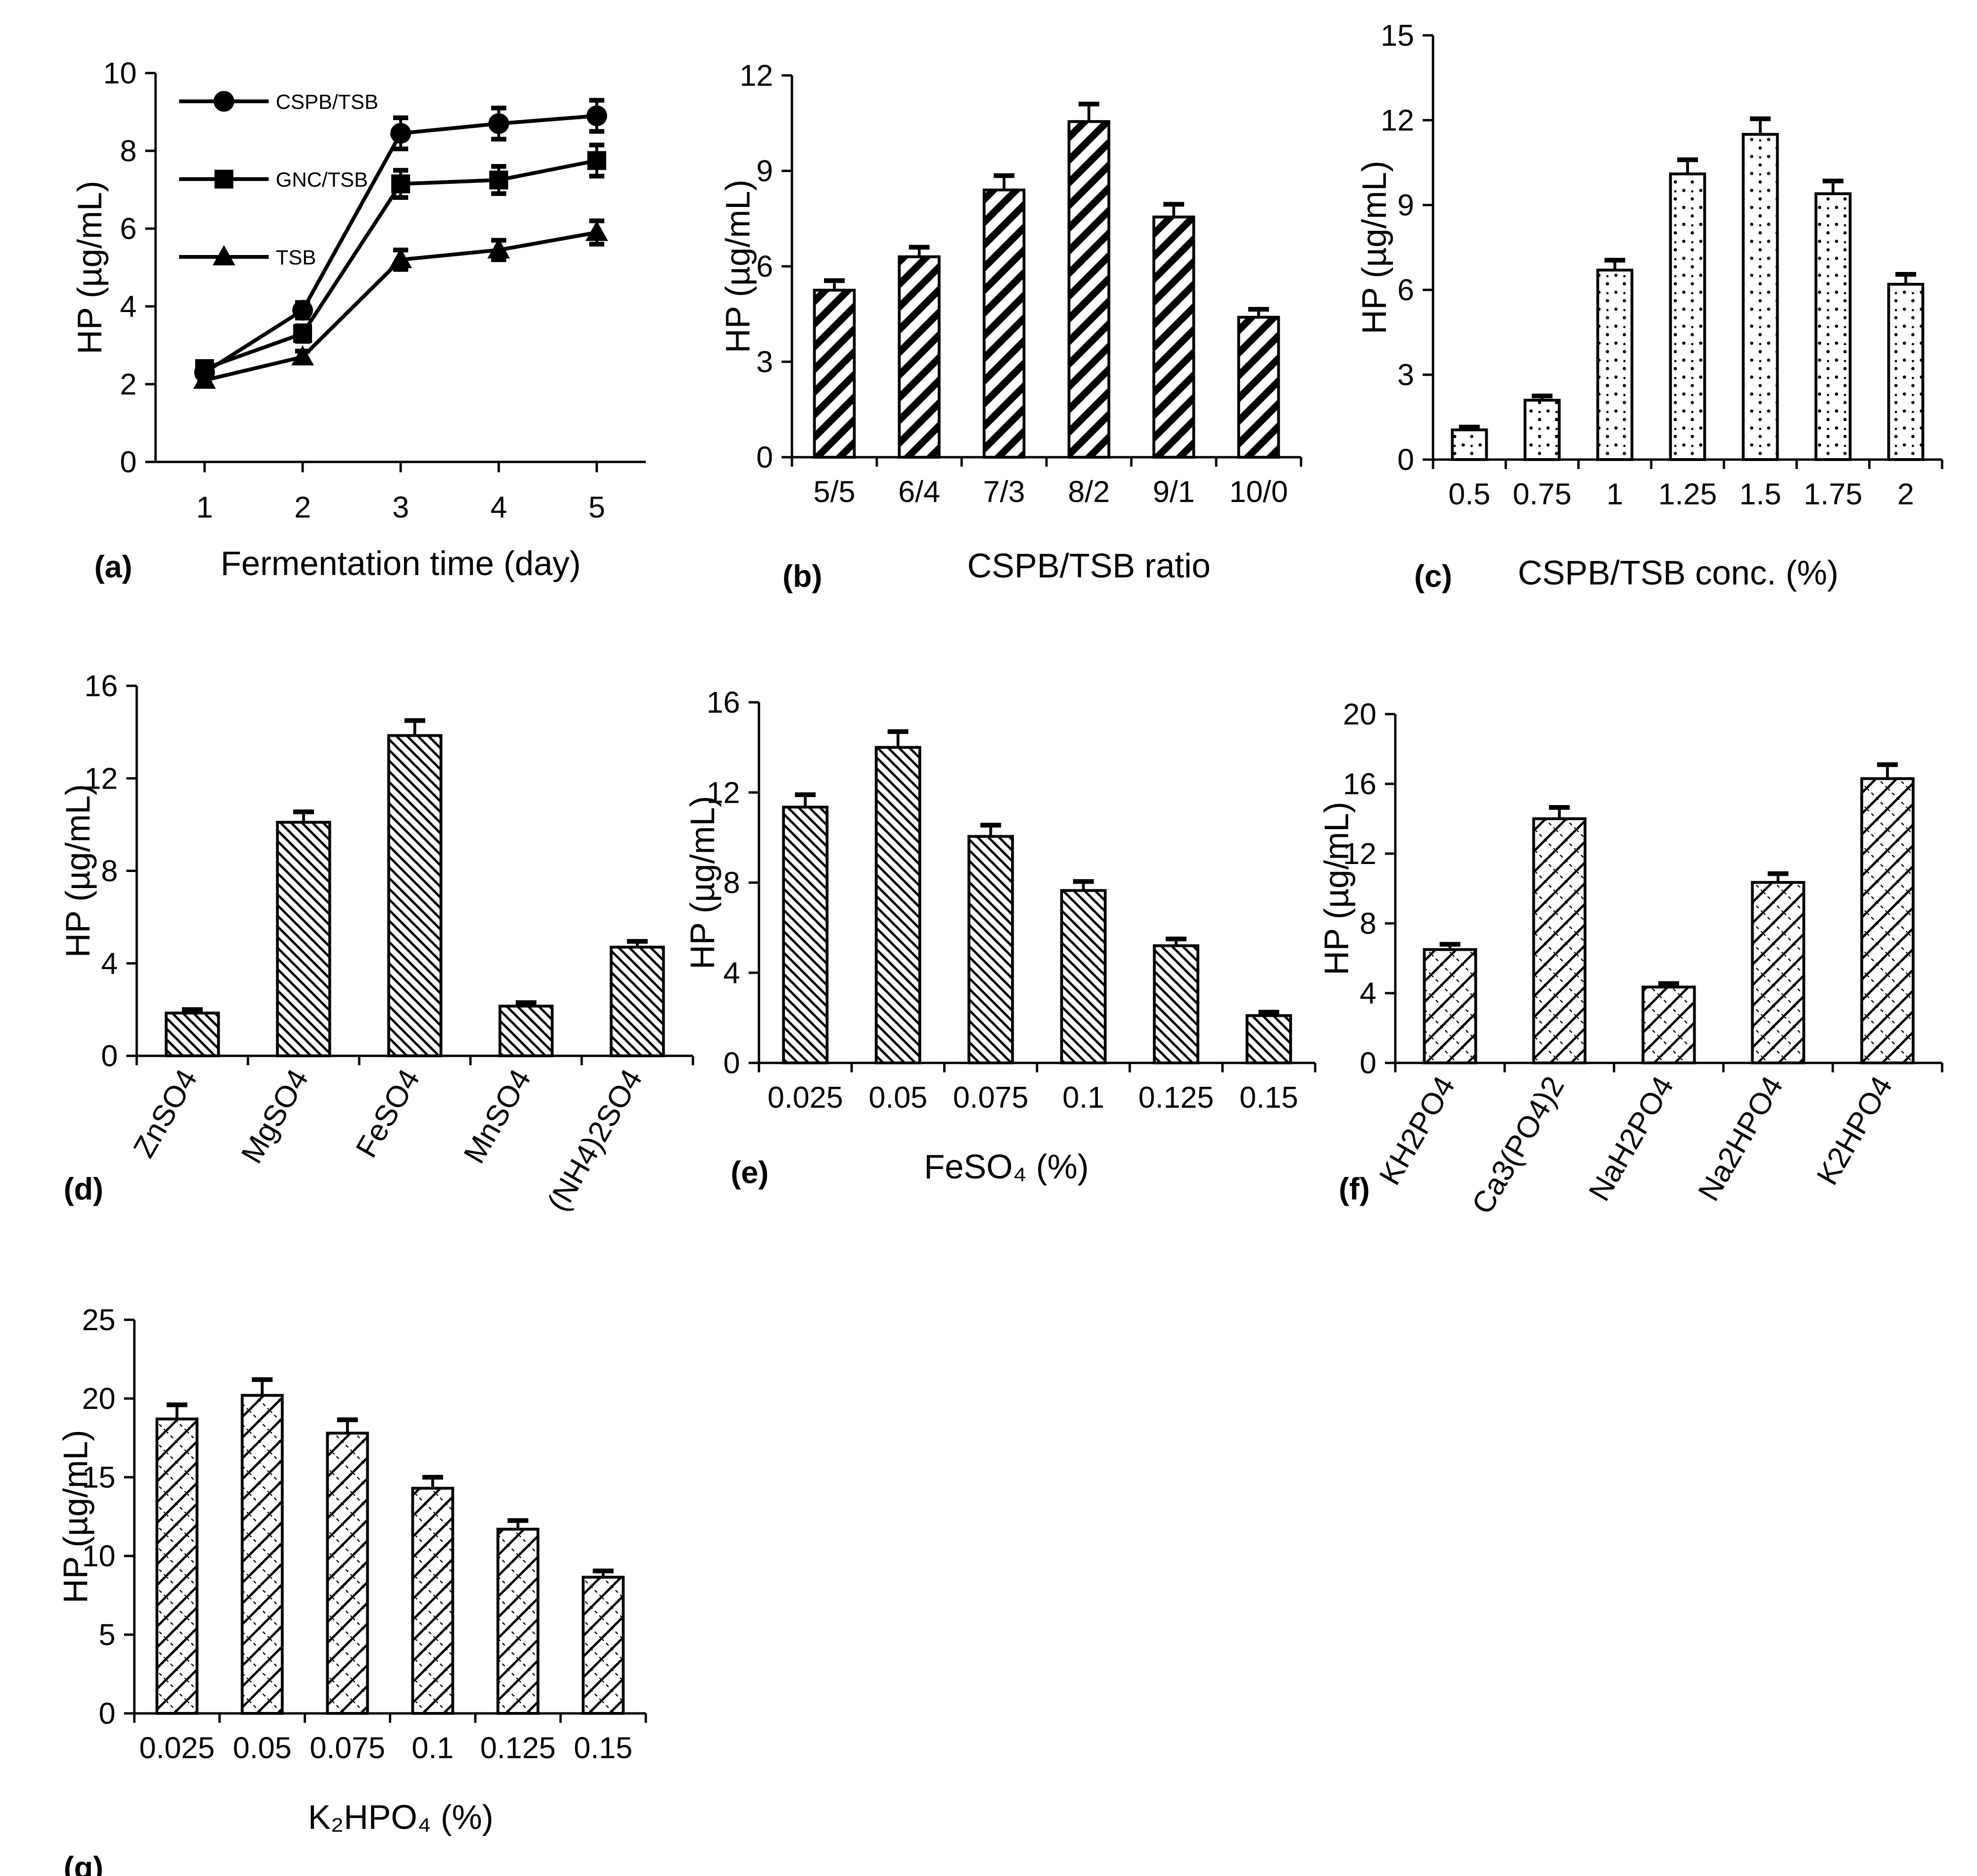  What do you see at coordinates (835, 492) in the screenshot?
I see `x-tick-label-b-0: 5/5` at bounding box center [835, 492].